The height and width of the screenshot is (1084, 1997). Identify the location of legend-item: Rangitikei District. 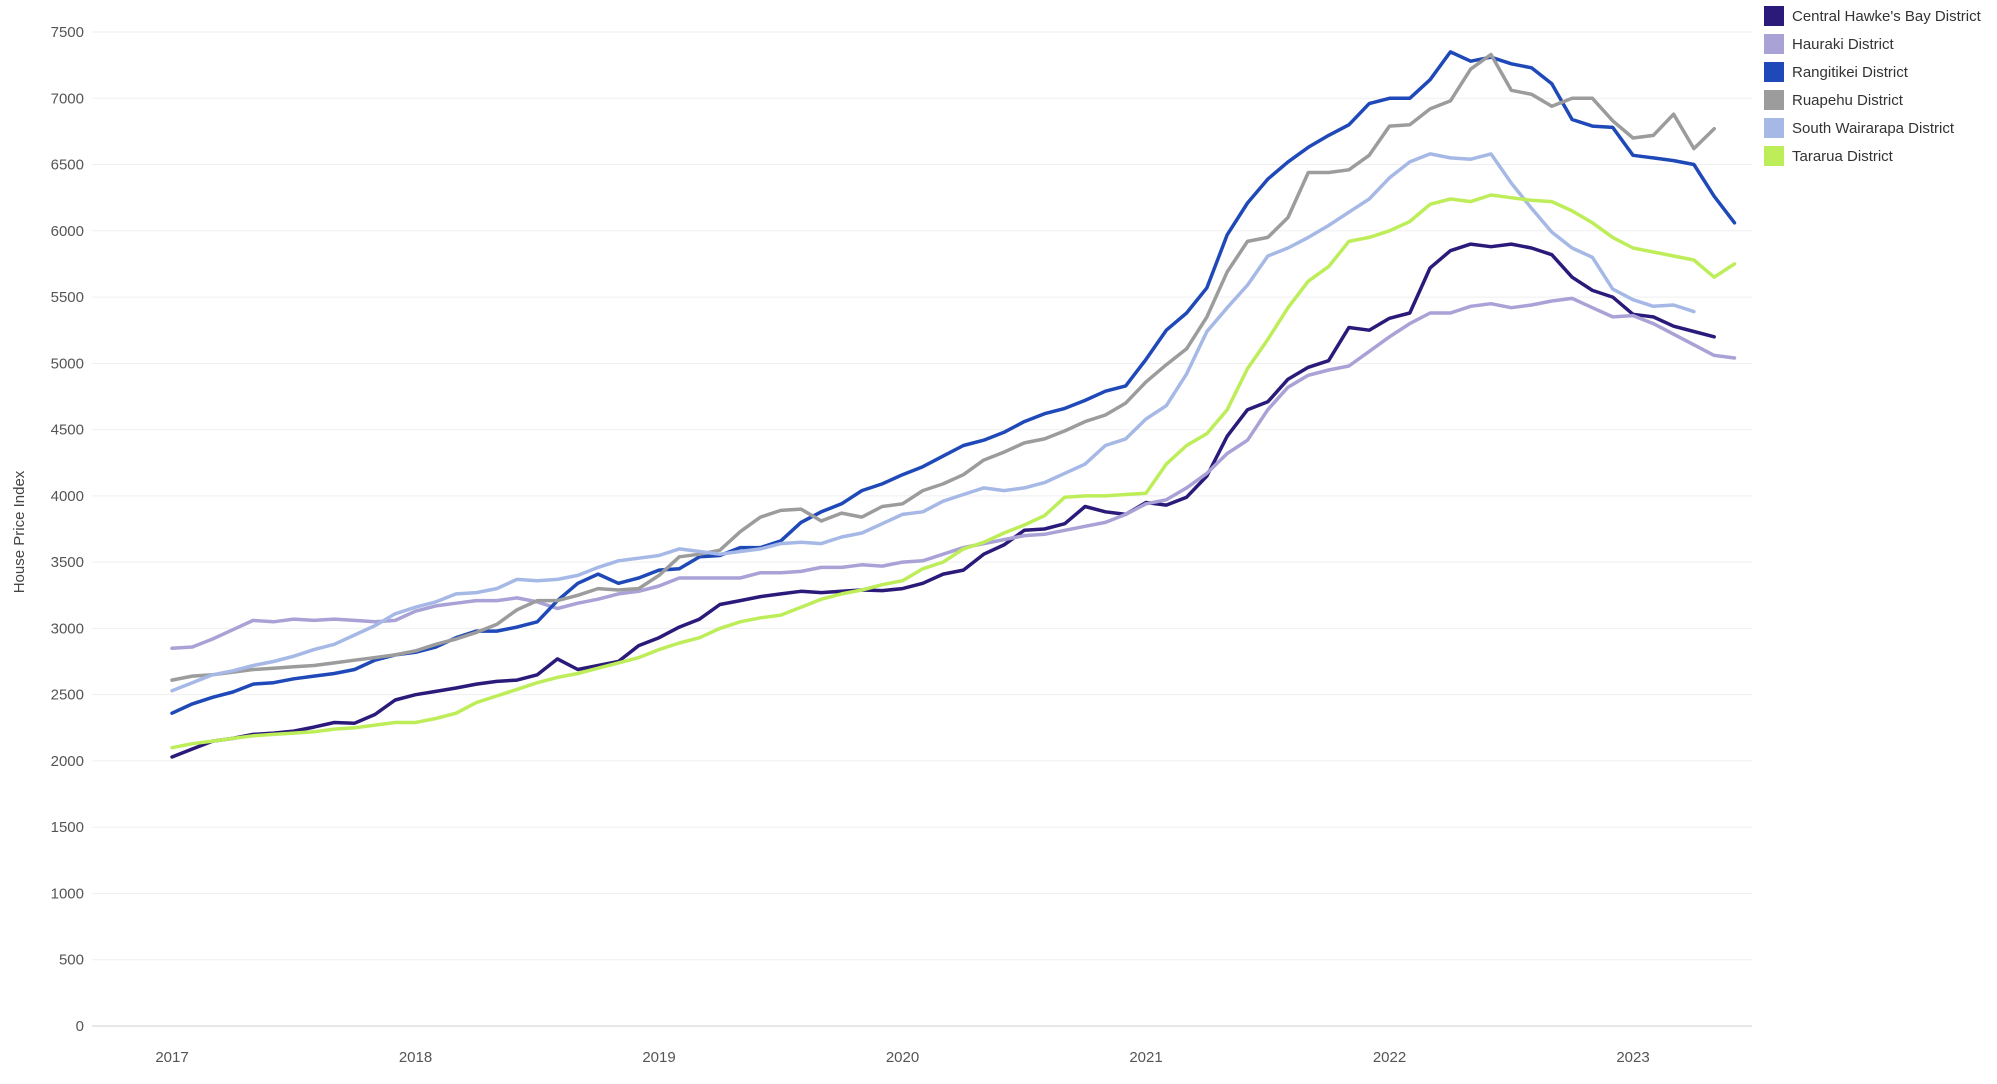
(1879, 72).